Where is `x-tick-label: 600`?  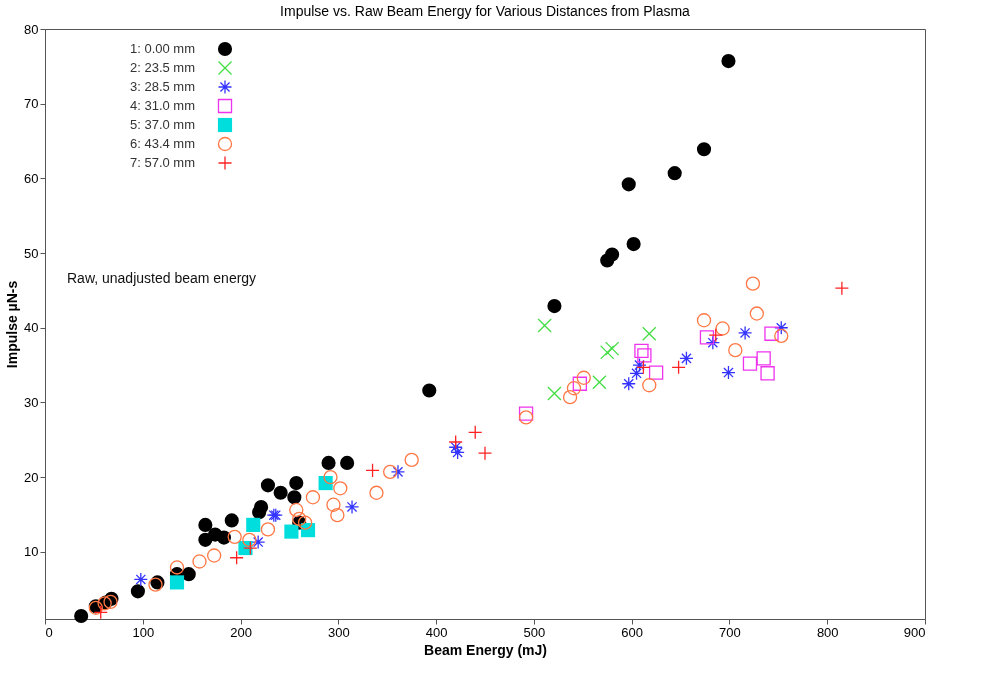
x-tick-label: 600 is located at coordinates (632, 632).